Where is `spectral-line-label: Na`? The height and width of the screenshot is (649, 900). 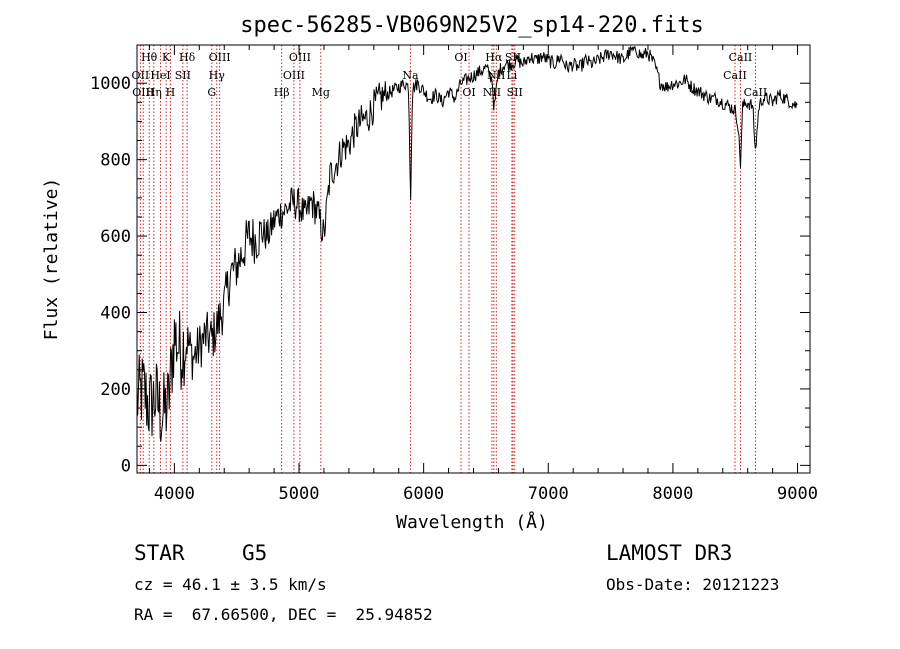 spectral-line-label: Na is located at coordinates (410, 75).